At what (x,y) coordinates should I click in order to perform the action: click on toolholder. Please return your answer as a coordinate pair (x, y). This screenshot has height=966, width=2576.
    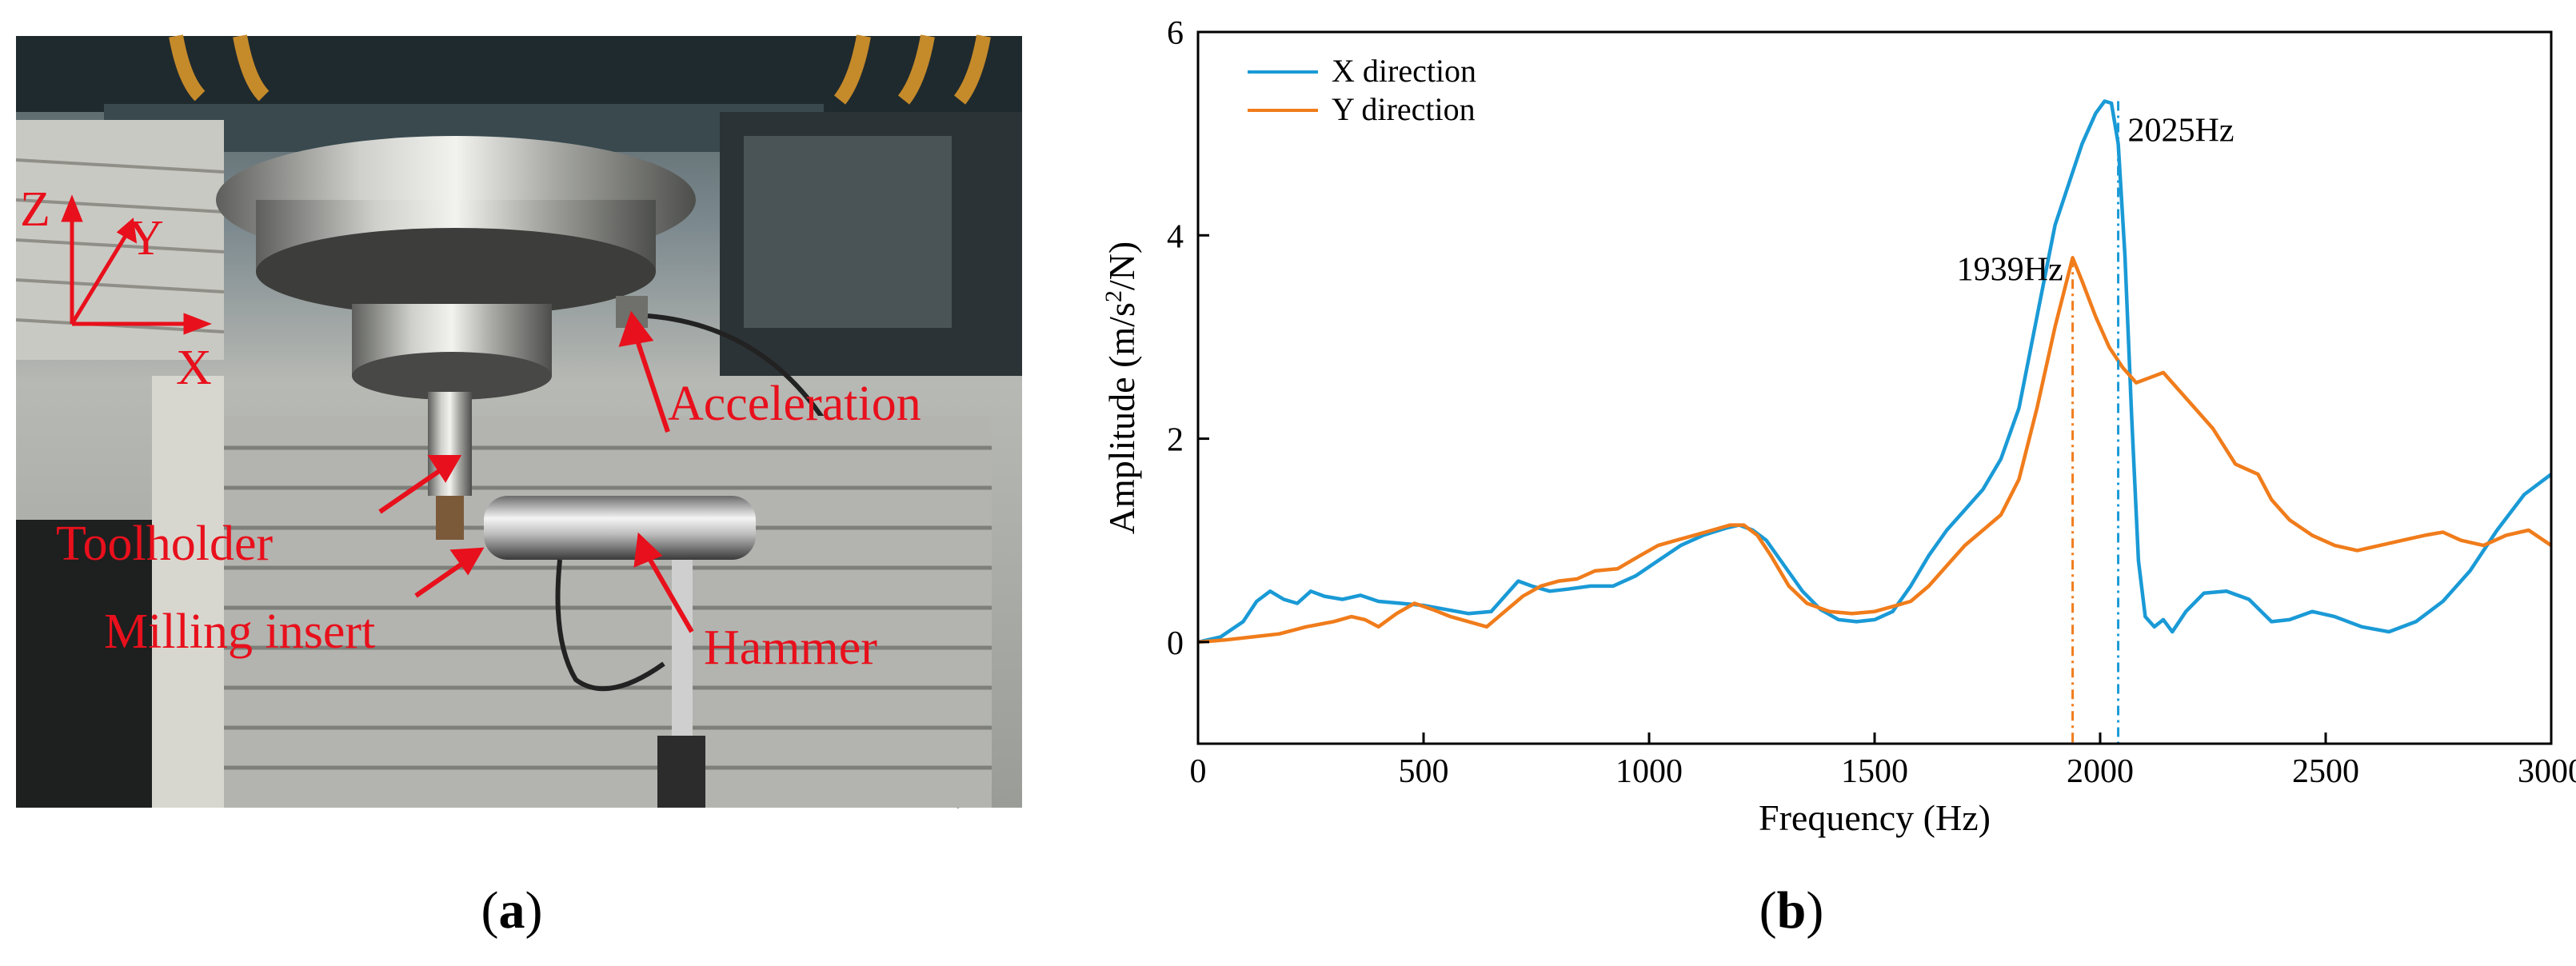
    Looking at the image, I should click on (450, 444).